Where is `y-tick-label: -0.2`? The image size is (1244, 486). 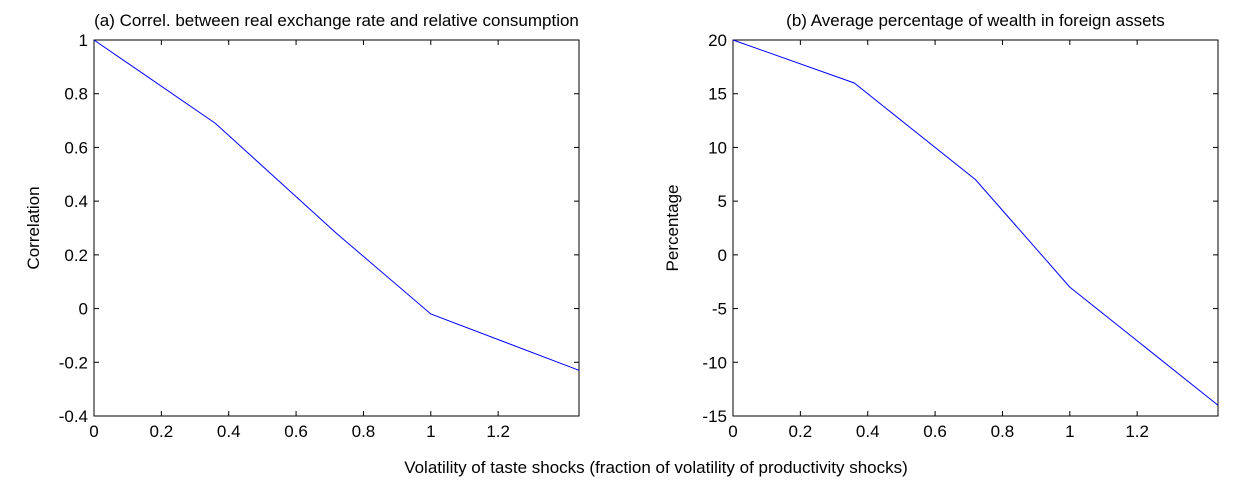 y-tick-label: -0.2 is located at coordinates (73, 362).